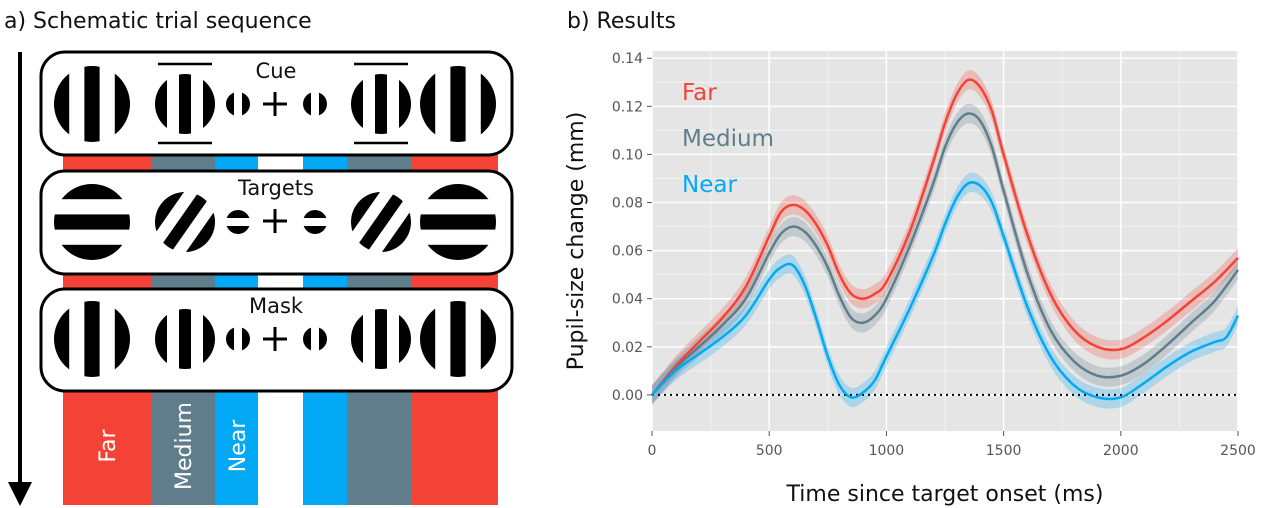  Describe the element at coordinates (276, 306) in the screenshot. I see `mask-box-label: Mask` at that location.